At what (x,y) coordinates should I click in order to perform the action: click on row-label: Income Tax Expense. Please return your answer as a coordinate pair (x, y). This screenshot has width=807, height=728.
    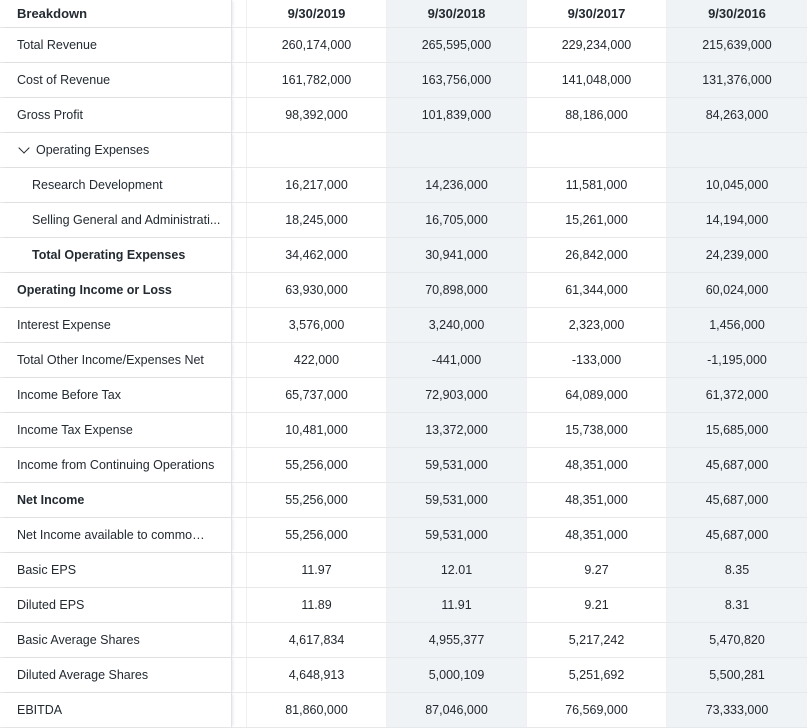
    Looking at the image, I should click on (116, 430).